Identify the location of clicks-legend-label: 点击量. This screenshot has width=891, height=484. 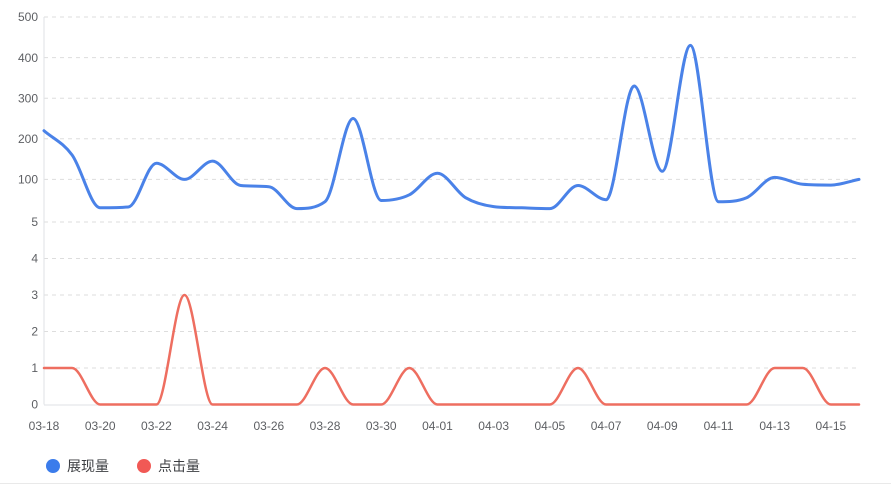
(179, 466).